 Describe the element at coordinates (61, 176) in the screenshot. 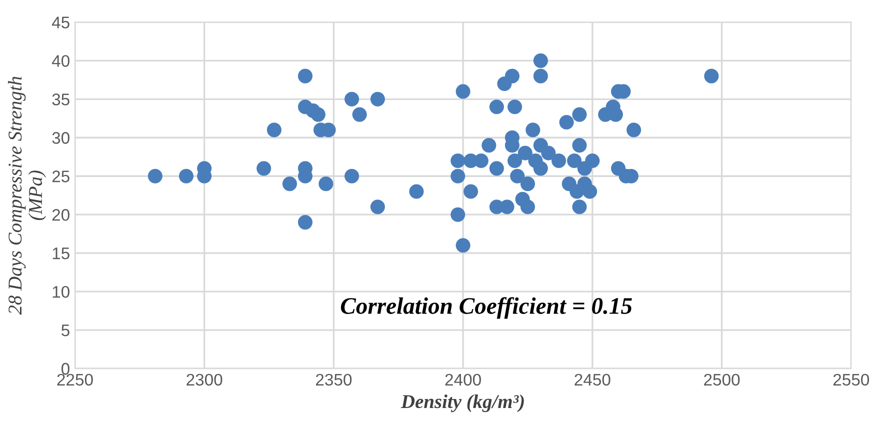

I see `y-tick-label: 25` at that location.